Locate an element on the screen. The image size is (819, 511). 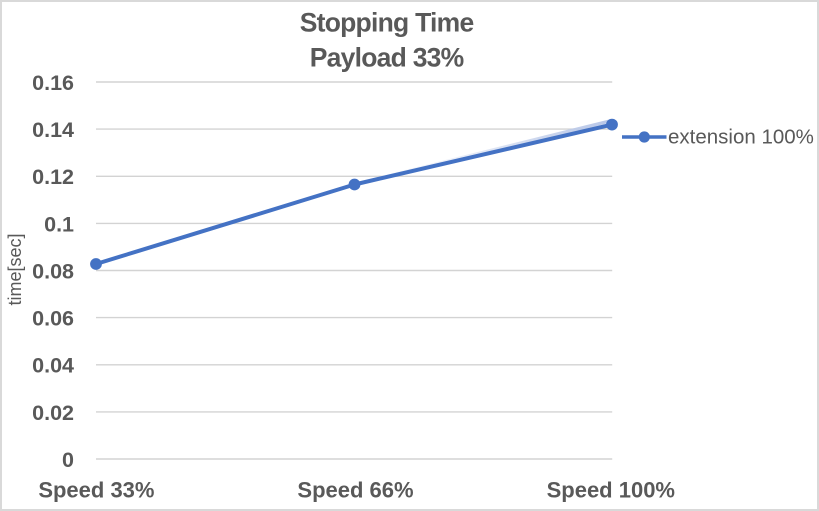
svg-text: 0.04 is located at coordinates (53, 366).